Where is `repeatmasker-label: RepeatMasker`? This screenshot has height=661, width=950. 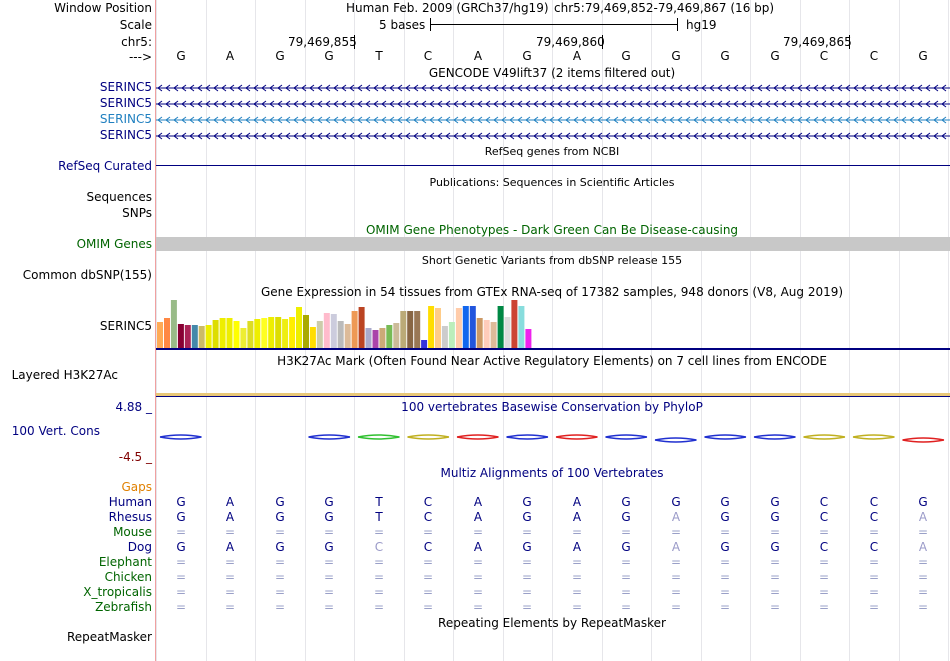
repeatmasker-label: RepeatMasker is located at coordinates (109, 637).